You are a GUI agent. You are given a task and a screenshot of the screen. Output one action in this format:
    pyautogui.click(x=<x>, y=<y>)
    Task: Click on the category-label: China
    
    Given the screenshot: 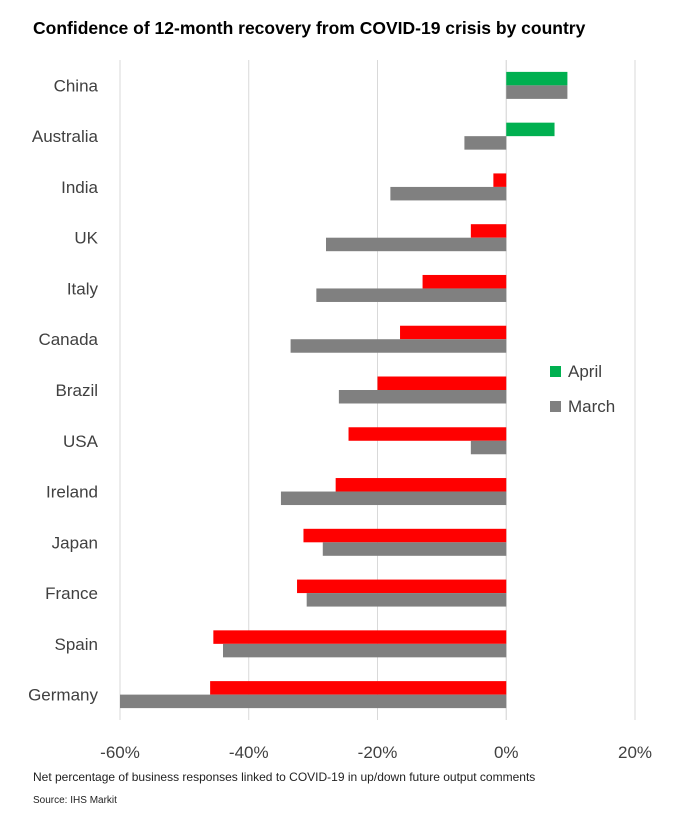 What is the action you would take?
    pyautogui.click(x=76, y=85)
    